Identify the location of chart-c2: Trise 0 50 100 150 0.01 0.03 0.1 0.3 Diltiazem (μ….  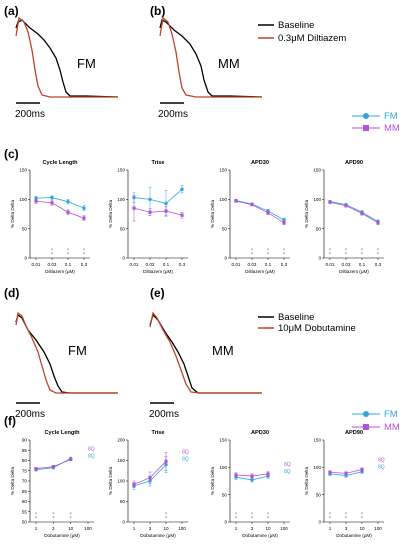
(148, 217).